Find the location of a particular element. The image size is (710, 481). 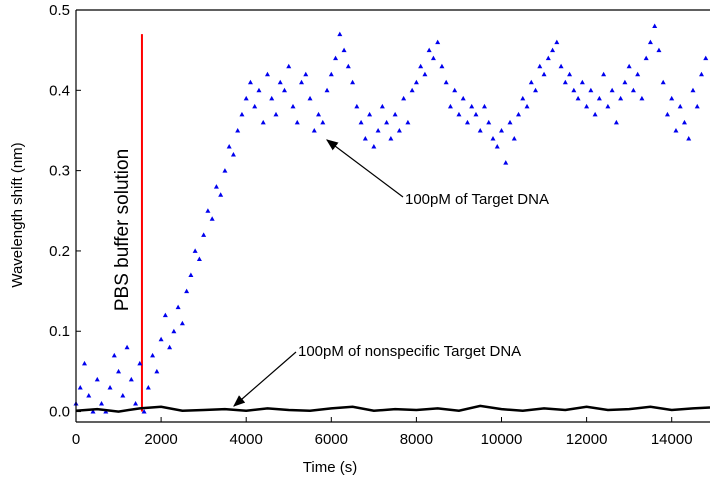

x-tick-label: 12000 is located at coordinates (587, 439).